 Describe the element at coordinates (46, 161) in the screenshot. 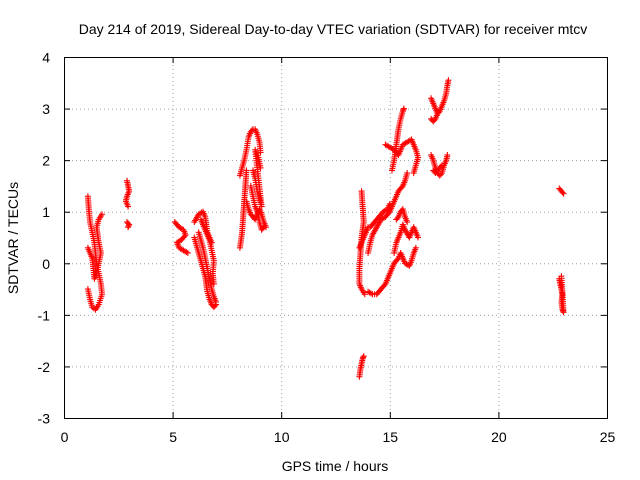

I see `y-tick-label: 2` at that location.